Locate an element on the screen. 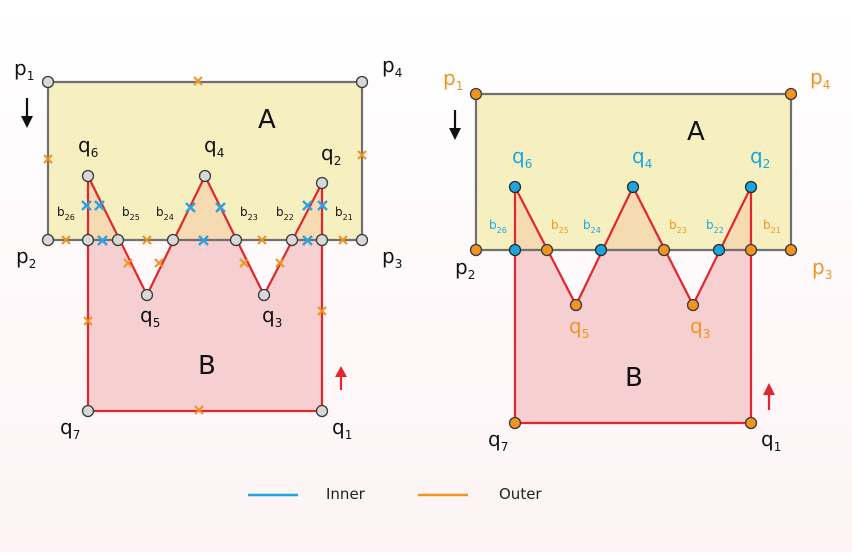 Image resolution: width=852 pixels, height=557 pixels. right-label-b22: b22 is located at coordinates (715, 226).